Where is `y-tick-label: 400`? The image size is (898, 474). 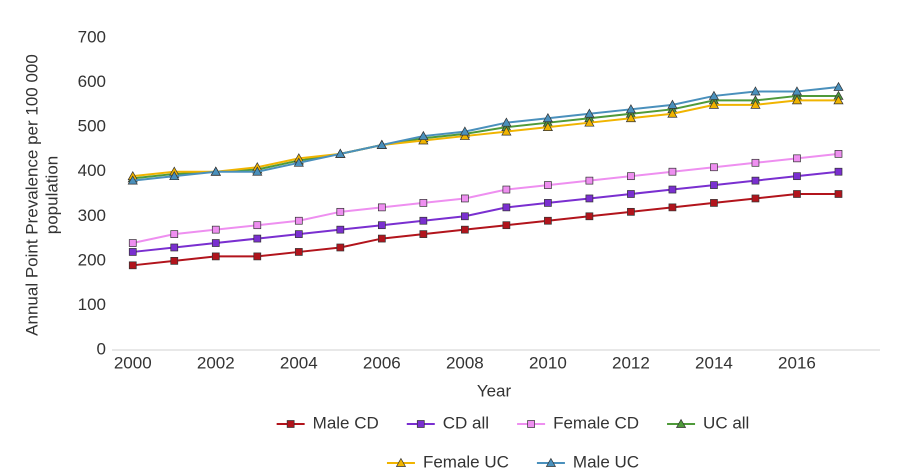 y-tick-label: 400 is located at coordinates (92, 170).